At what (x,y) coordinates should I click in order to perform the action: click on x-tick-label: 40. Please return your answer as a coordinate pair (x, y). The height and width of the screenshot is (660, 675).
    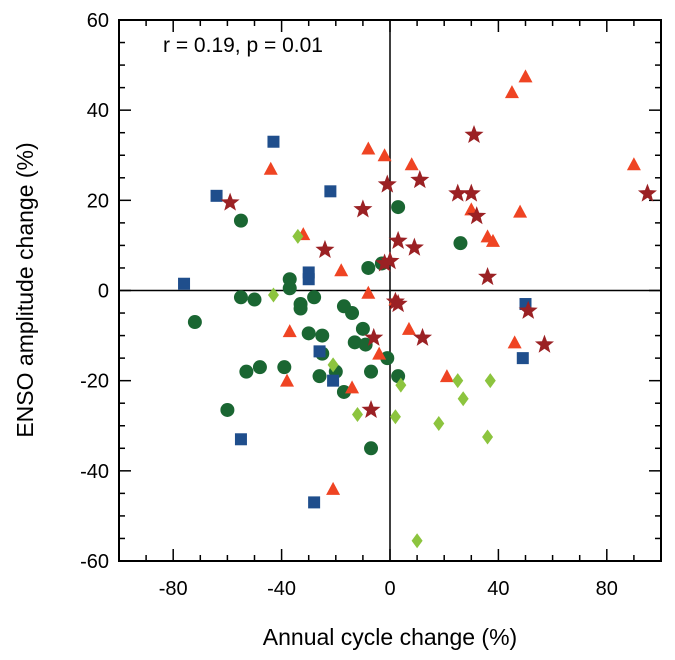
    Looking at the image, I should click on (498, 589).